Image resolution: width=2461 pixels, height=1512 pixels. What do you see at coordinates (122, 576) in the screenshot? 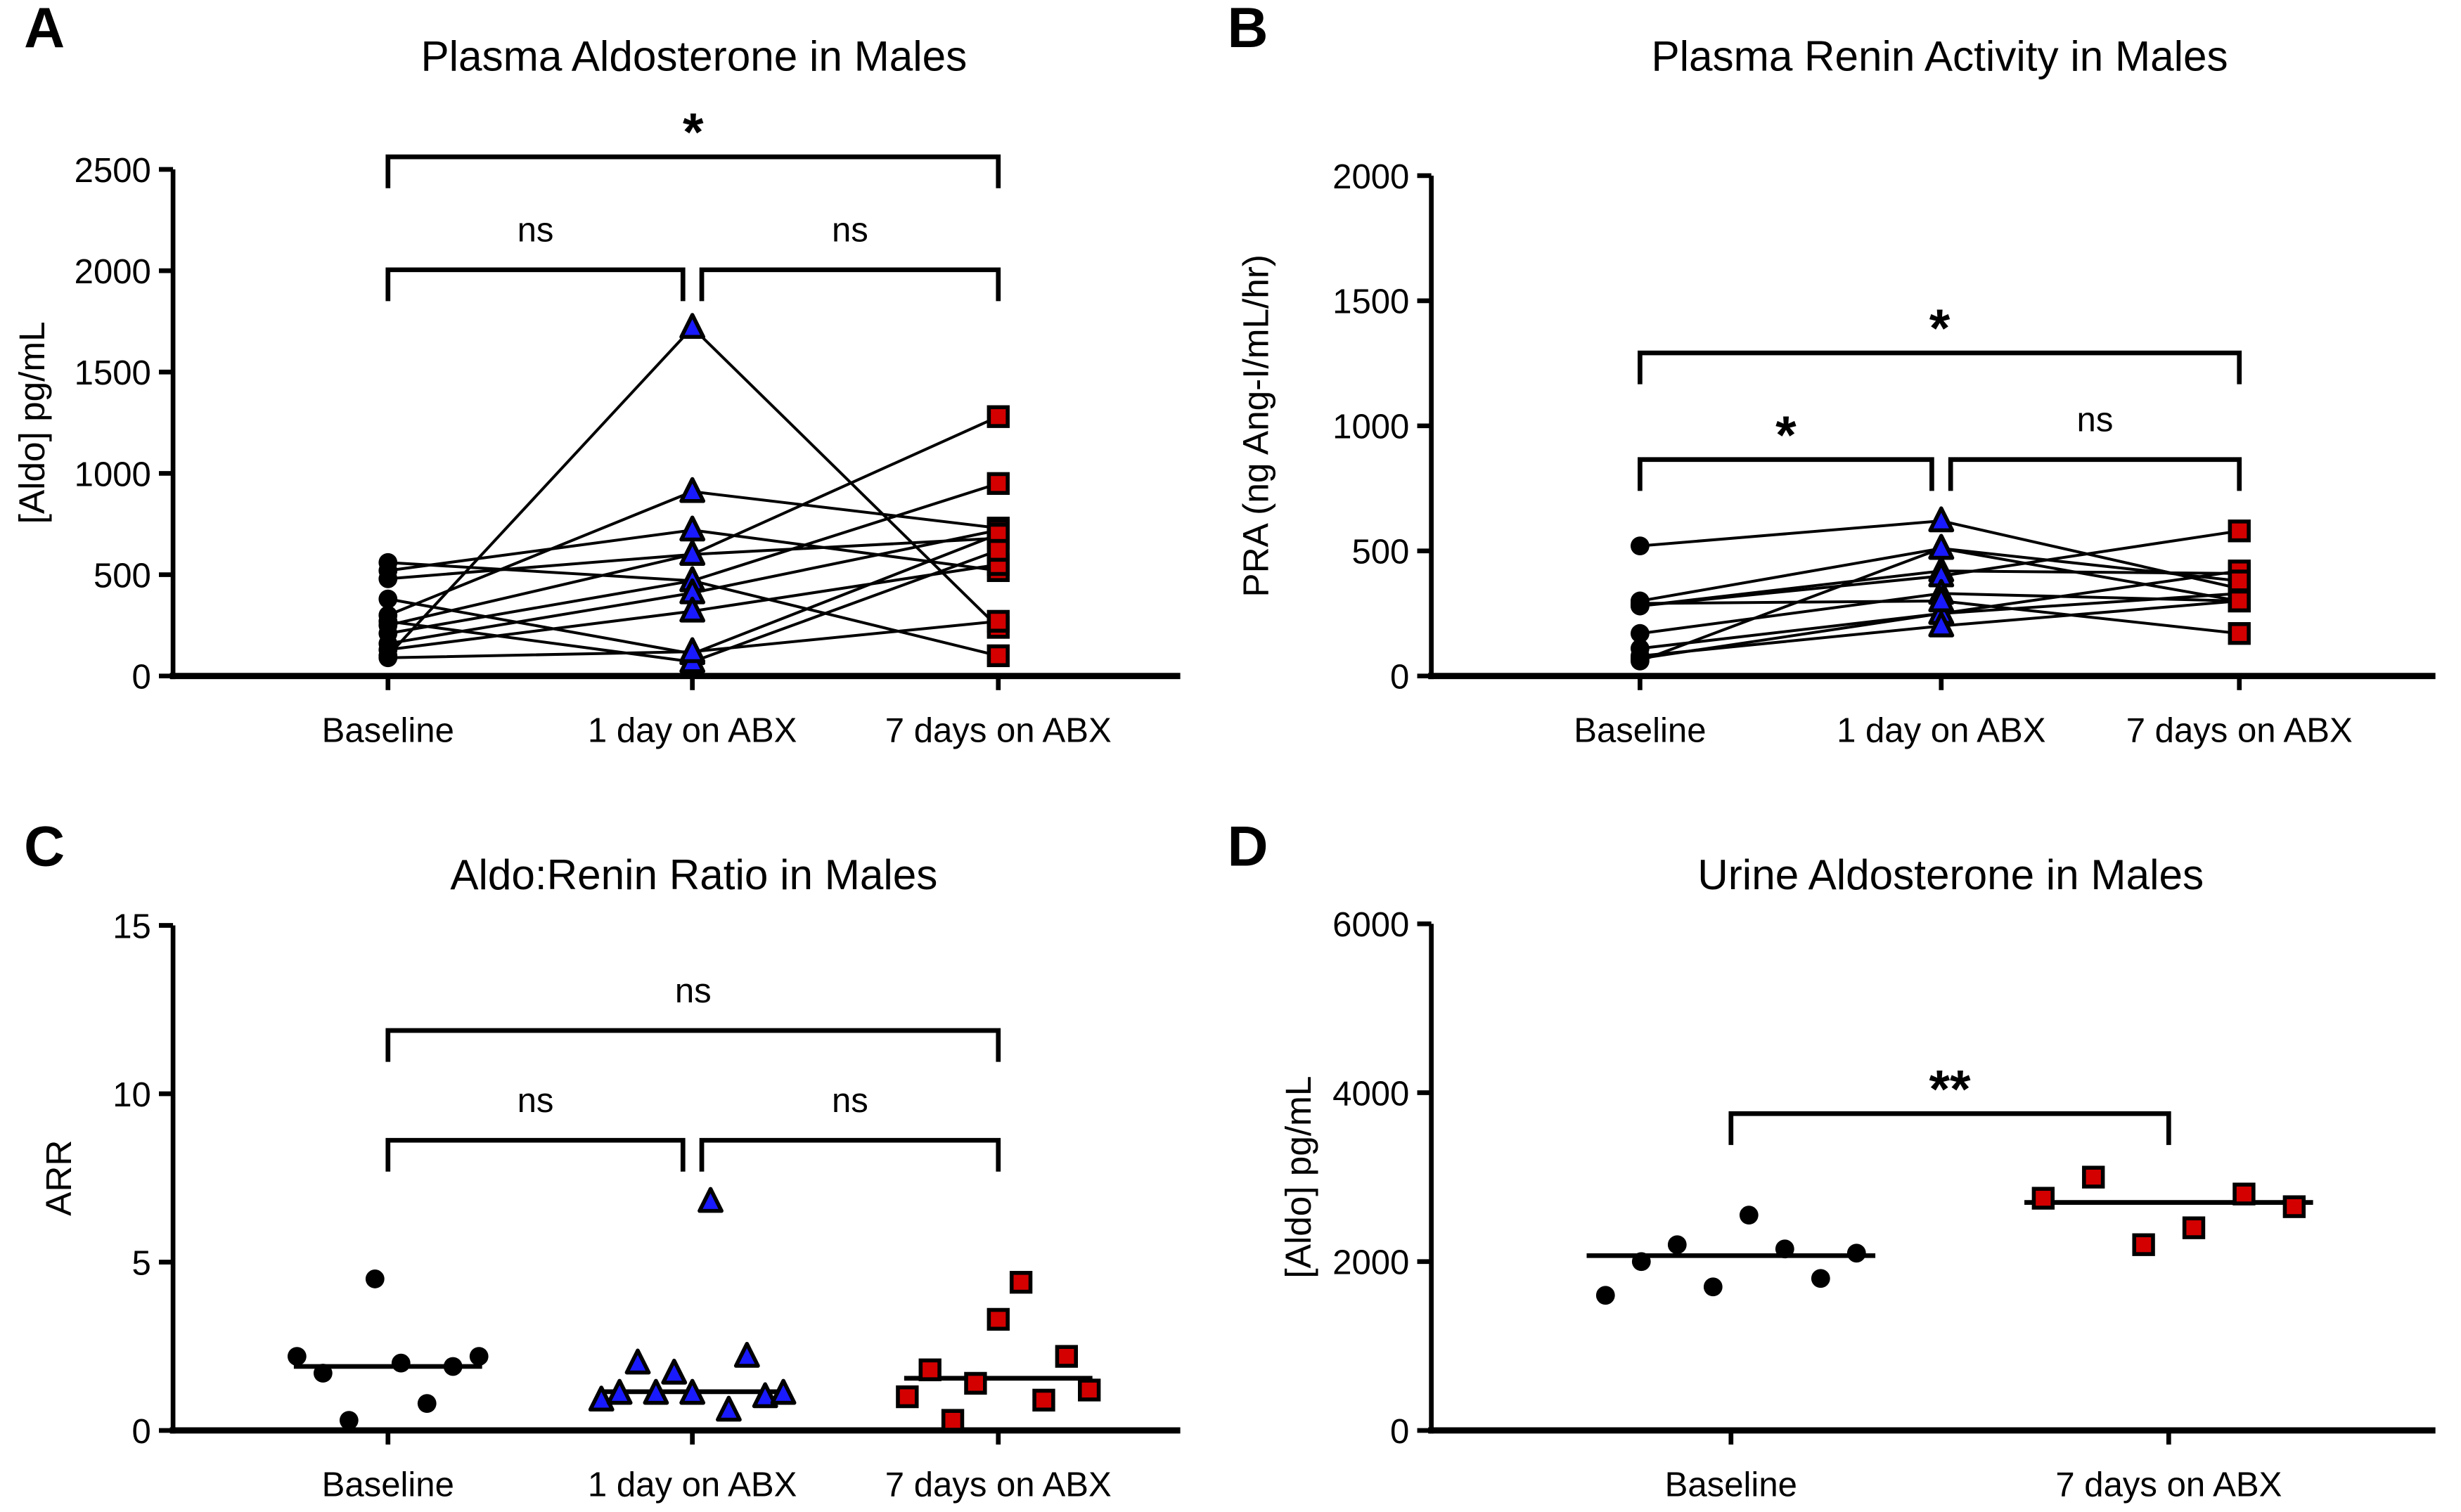
I see `y-tick-label: 500` at bounding box center [122, 576].